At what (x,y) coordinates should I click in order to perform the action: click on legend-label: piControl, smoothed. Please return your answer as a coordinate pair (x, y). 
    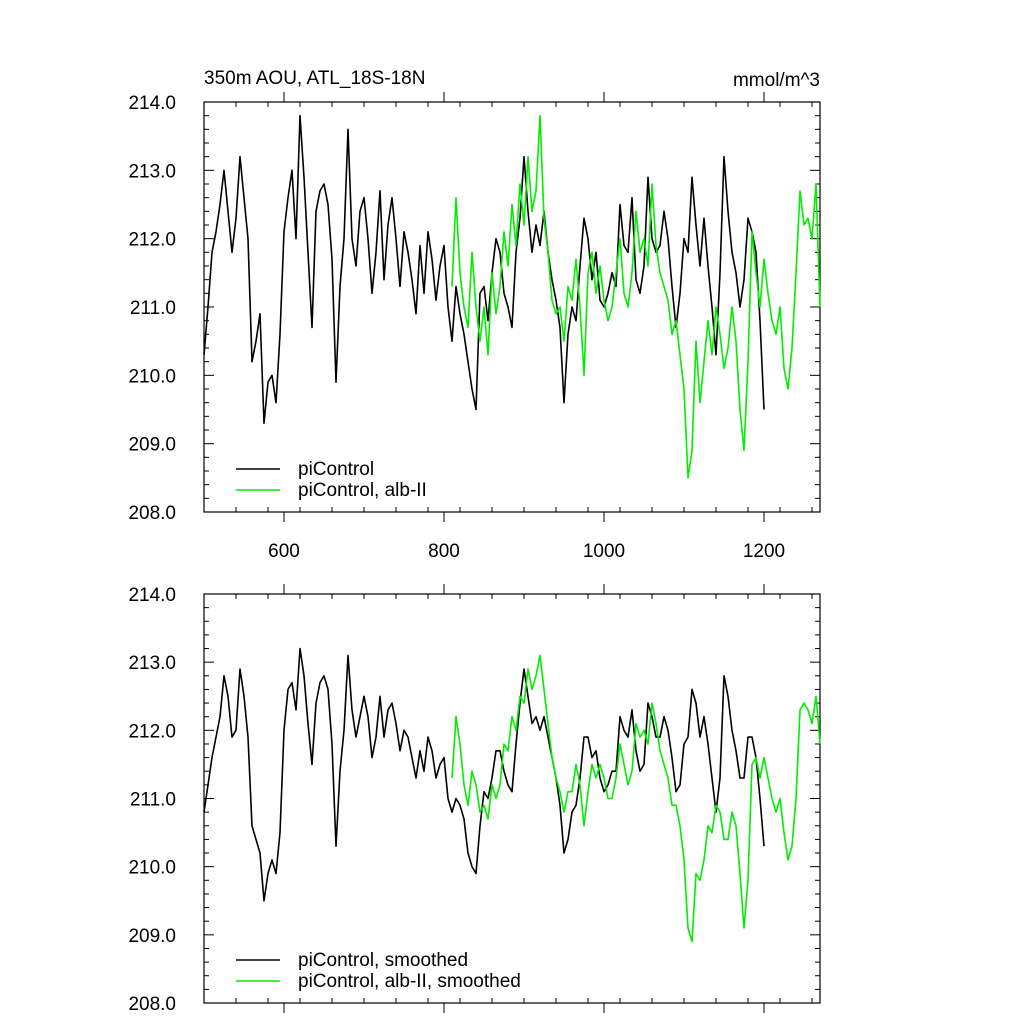
    Looking at the image, I should click on (383, 960).